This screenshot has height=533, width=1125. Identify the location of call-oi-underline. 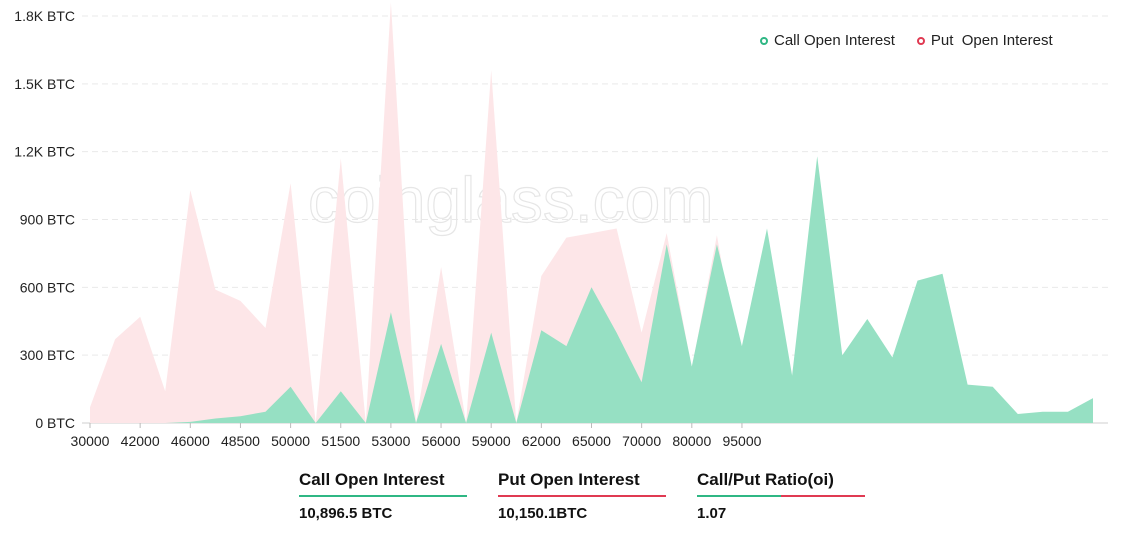
(383, 496).